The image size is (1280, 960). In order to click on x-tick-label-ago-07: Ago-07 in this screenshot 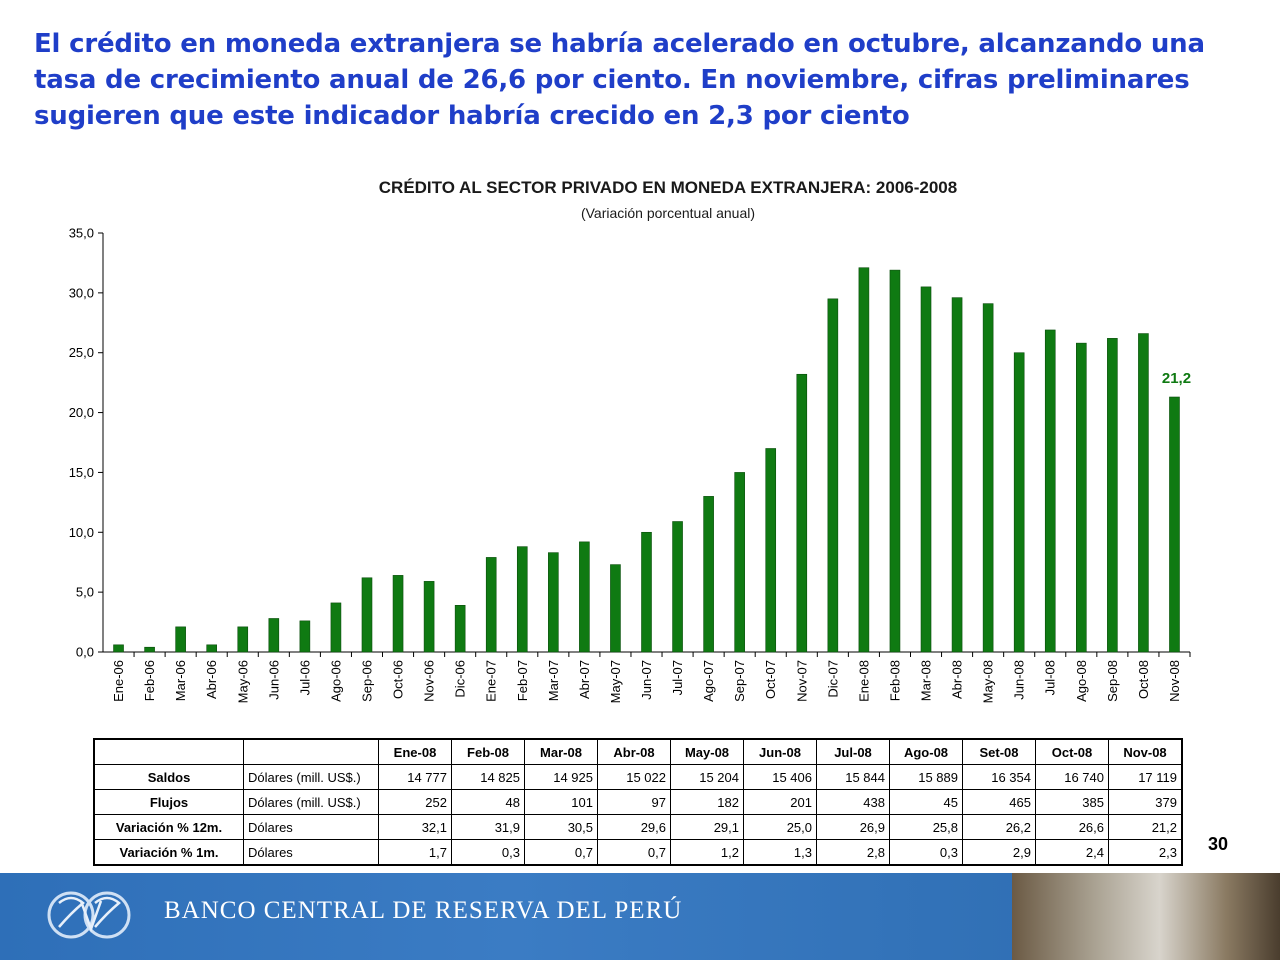, I will do `click(708, 681)`.